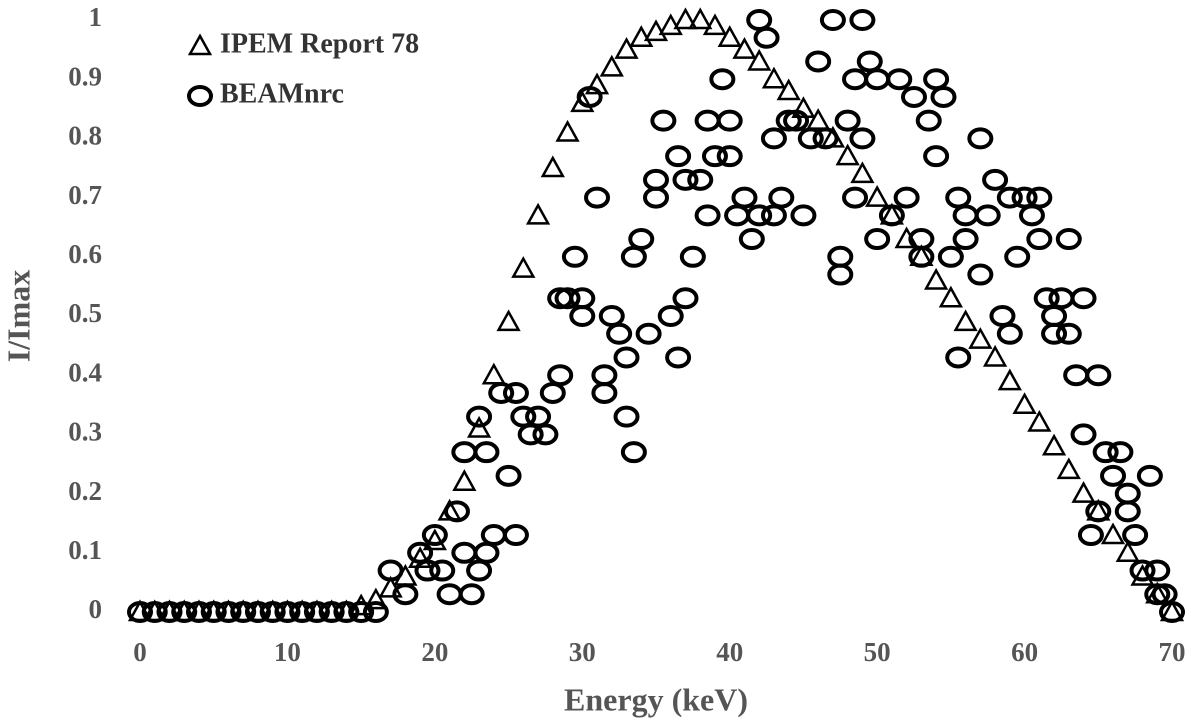 The width and height of the screenshot is (1200, 723). What do you see at coordinates (85, 254) in the screenshot?
I see `y-tick-label: 0.6` at bounding box center [85, 254].